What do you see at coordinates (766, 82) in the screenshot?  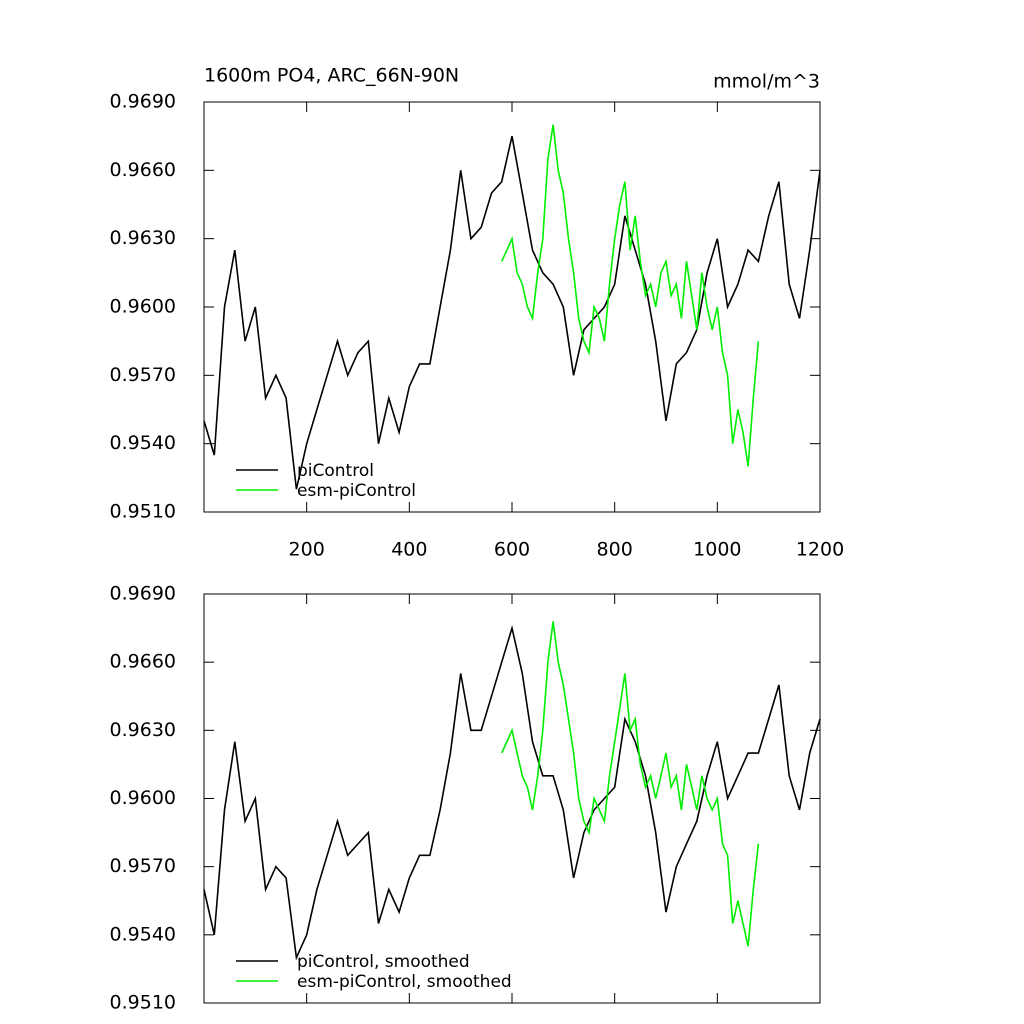 I see `units-label: mmol/m^3` at bounding box center [766, 82].